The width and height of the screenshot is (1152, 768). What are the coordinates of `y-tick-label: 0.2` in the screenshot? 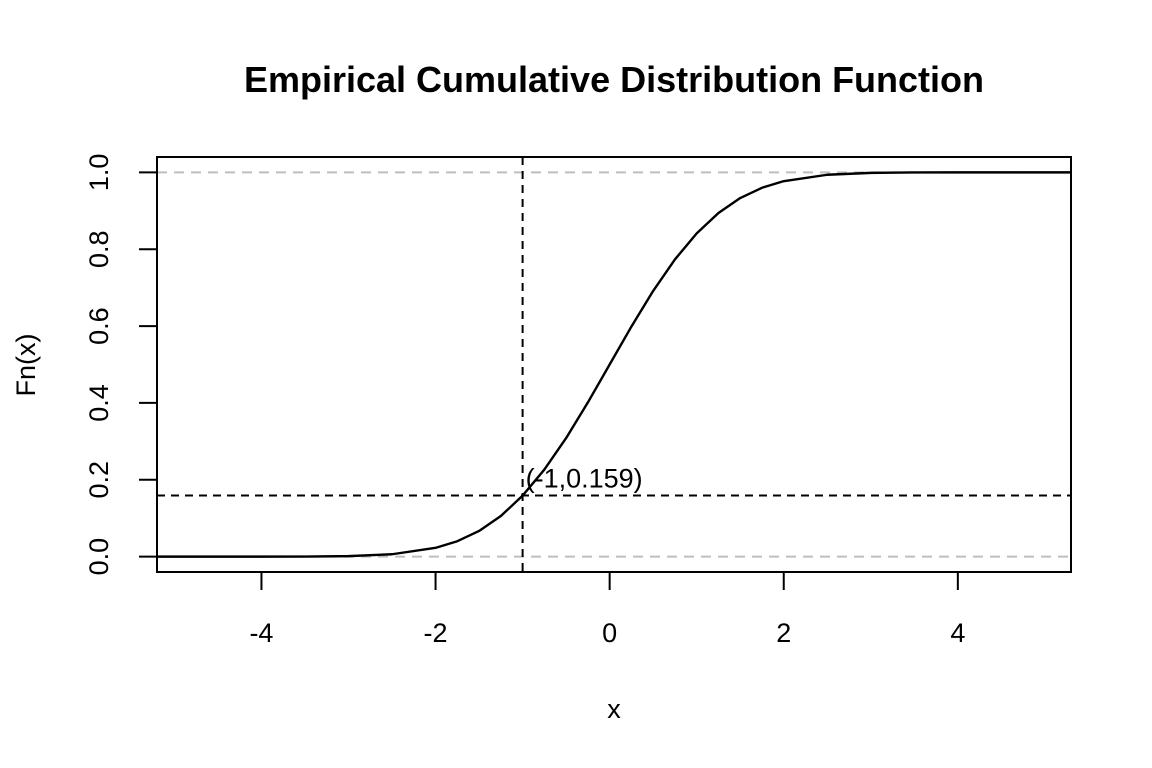 It's located at (99, 480).